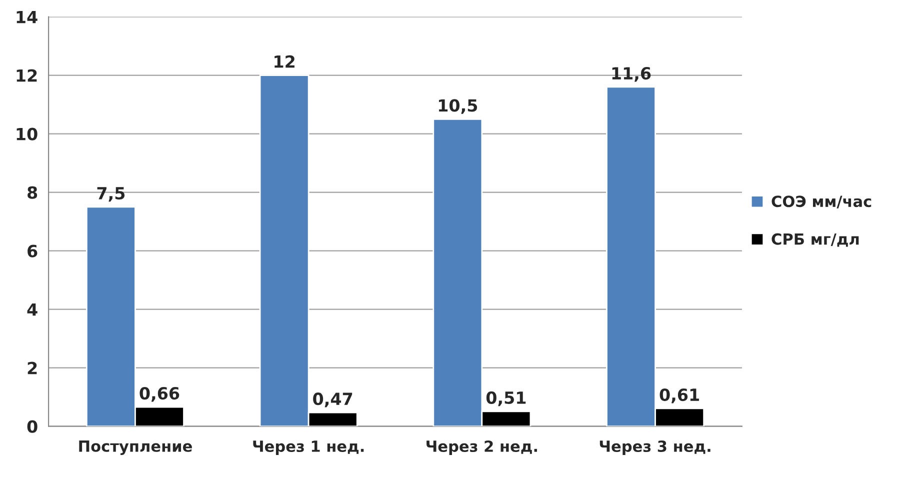  I want to click on x-tick-label: Через 1 нед., so click(308, 447).